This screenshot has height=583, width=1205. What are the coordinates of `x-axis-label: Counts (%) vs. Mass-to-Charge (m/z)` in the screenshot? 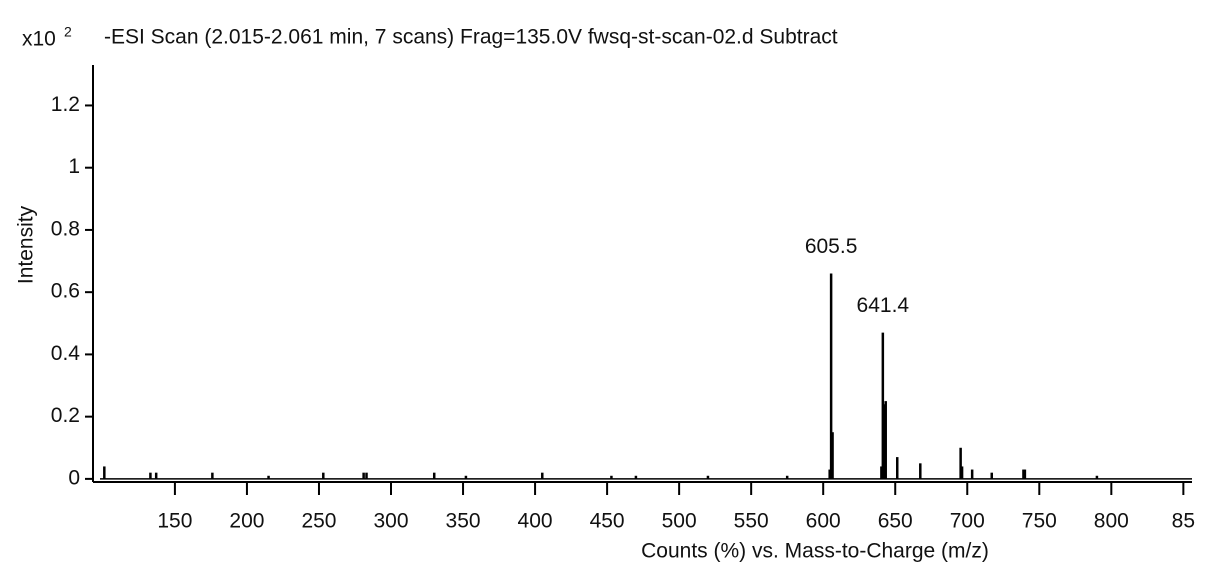 It's located at (815, 551).